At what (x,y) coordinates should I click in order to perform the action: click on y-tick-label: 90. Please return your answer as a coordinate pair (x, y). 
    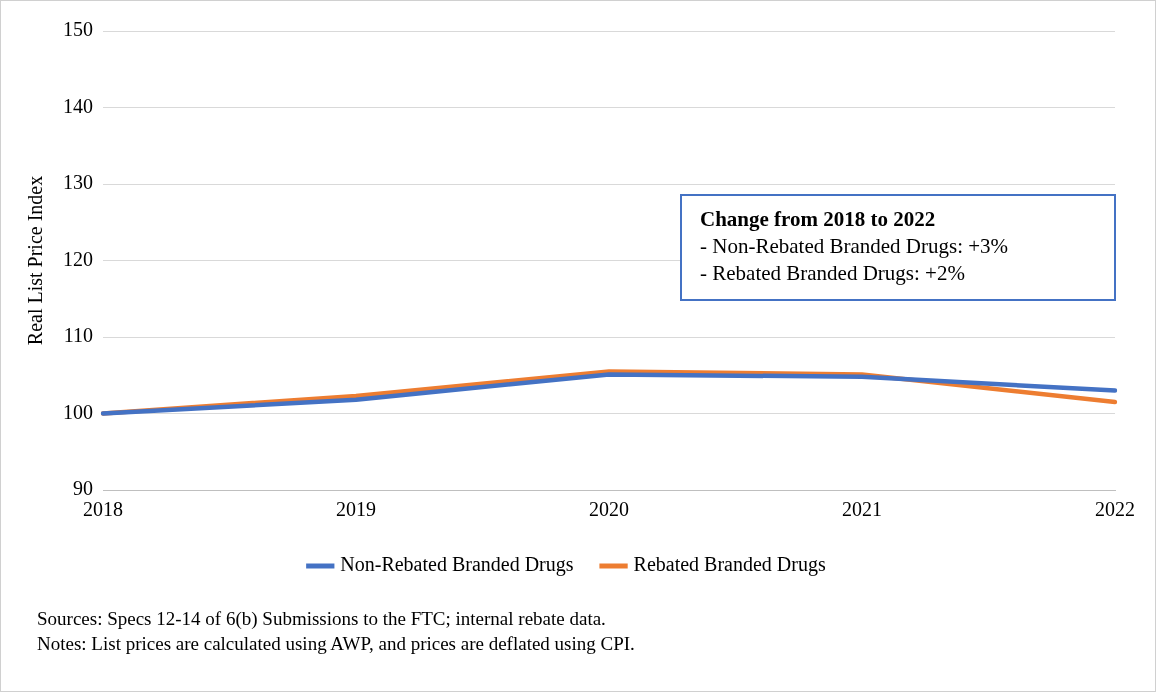
    Looking at the image, I should click on (83, 488).